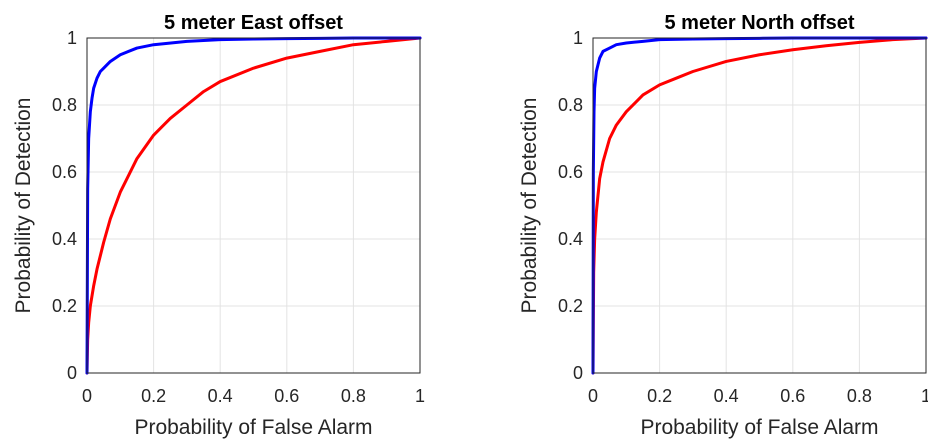 Image resolution: width=928 pixels, height=446 pixels. Describe the element at coordinates (759, 23) in the screenshot. I see `chart-title: 5 meter North offset` at that location.